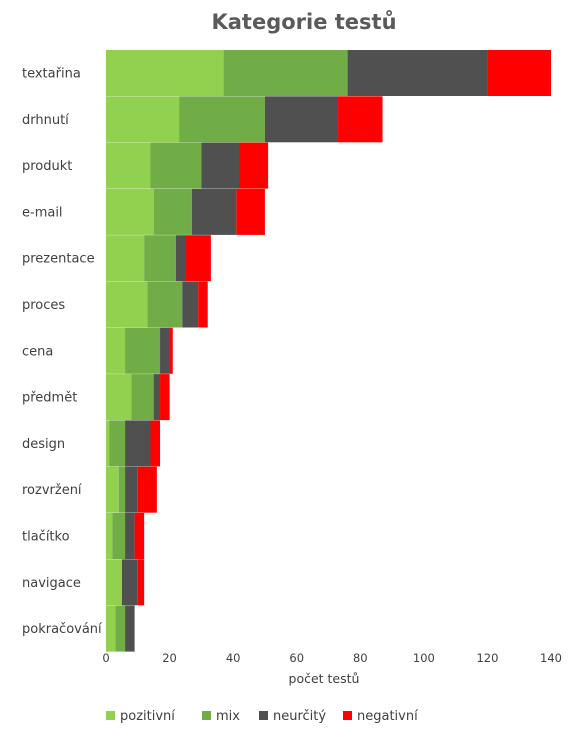 This screenshot has width=580, height=748. What do you see at coordinates (110, 715) in the screenshot?
I see `legend-swatch-pozitivni` at bounding box center [110, 715].